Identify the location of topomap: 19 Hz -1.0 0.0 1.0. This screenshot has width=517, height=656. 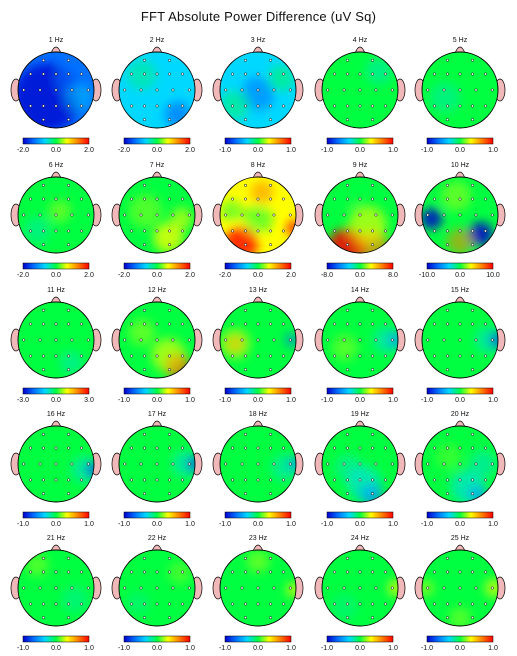
(360, 469).